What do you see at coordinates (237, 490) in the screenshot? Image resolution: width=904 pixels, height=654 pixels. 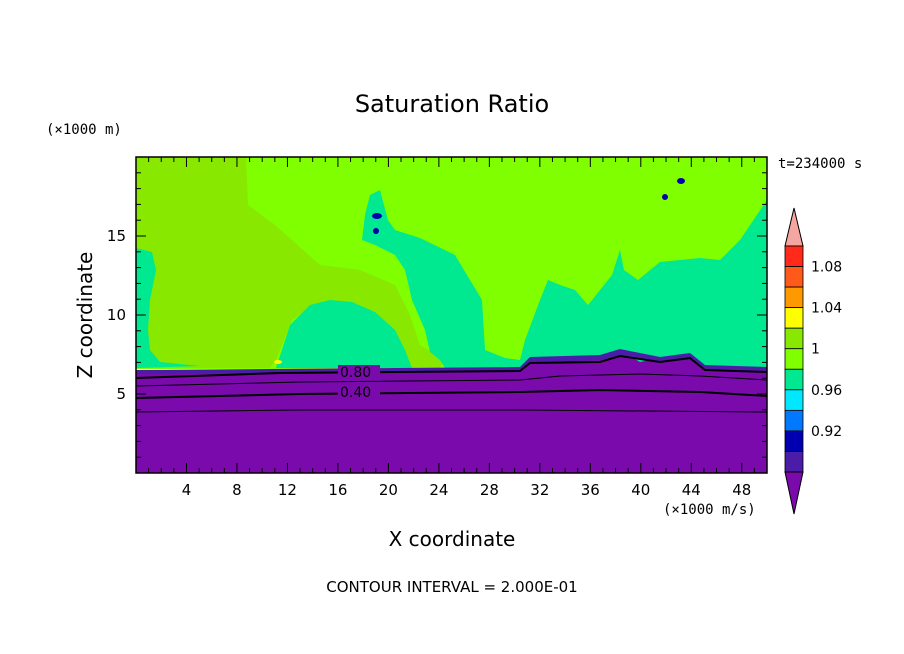 I see `x-tick-label: 8` at bounding box center [237, 490].